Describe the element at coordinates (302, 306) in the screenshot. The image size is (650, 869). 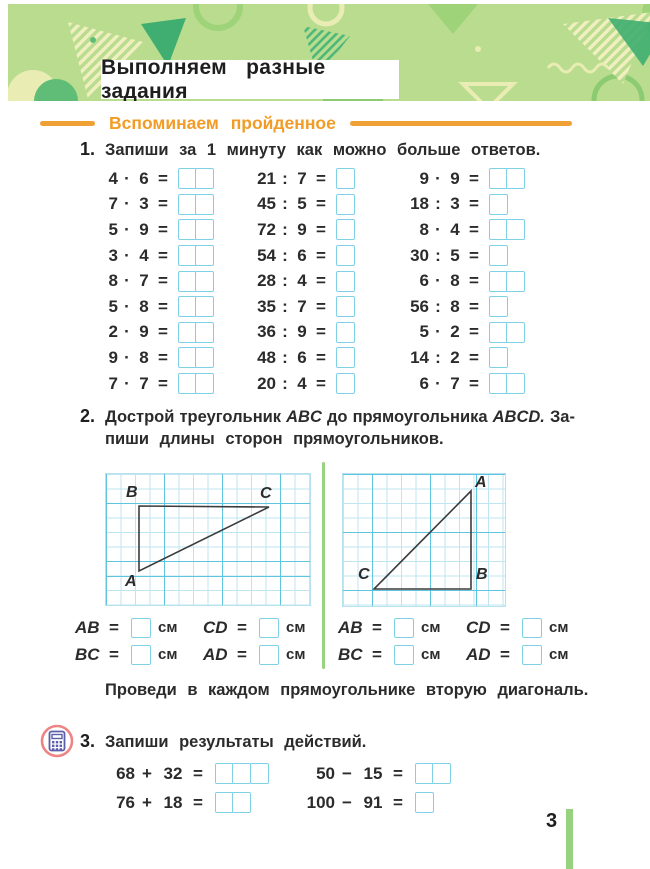
I see `equation-b: 7` at that location.